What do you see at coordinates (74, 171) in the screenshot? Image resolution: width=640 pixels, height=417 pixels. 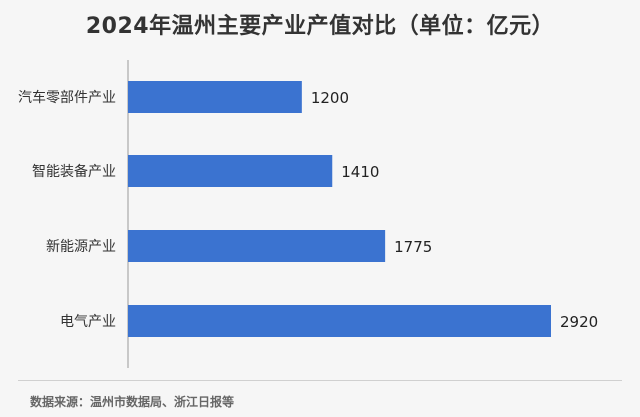 I see `category-label-1: 智能装备产业` at bounding box center [74, 171].